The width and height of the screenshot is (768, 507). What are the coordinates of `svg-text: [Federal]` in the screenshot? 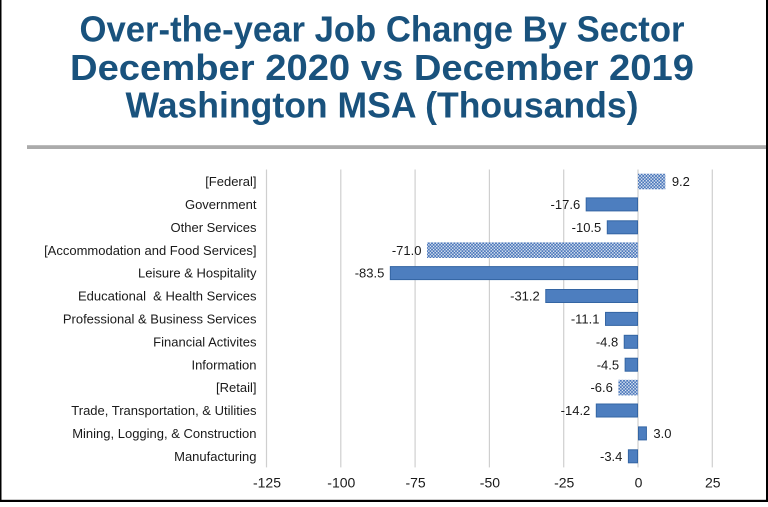 It's located at (230, 181).